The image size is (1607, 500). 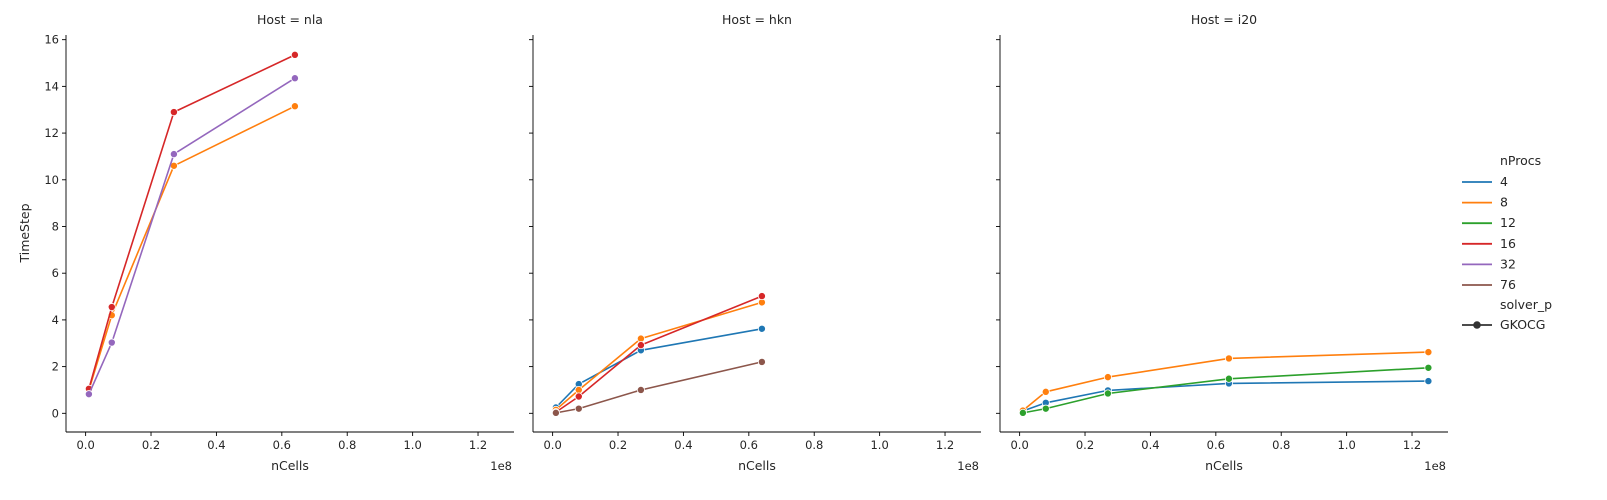 I want to click on legend-title-hue: nProcs, so click(x=1520, y=160).